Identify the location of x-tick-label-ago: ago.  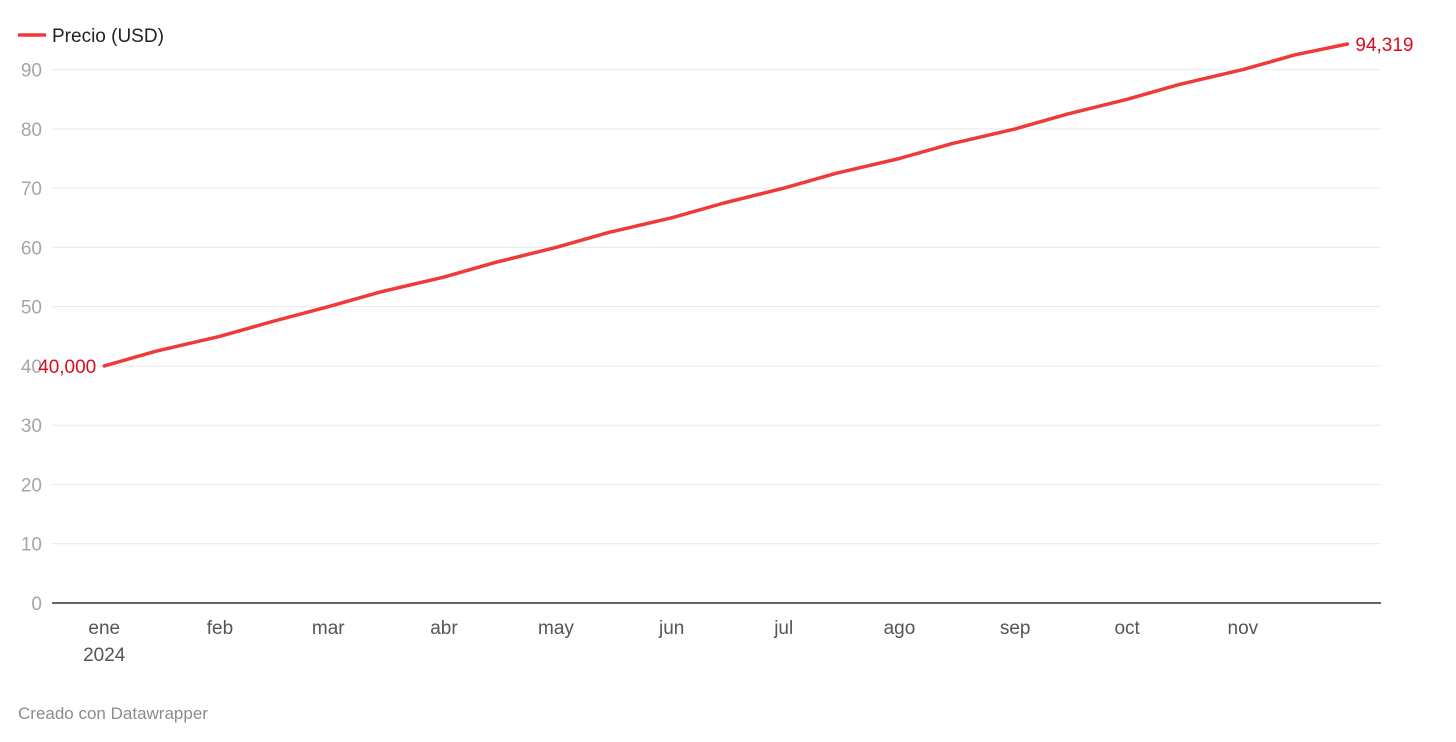
(900, 628).